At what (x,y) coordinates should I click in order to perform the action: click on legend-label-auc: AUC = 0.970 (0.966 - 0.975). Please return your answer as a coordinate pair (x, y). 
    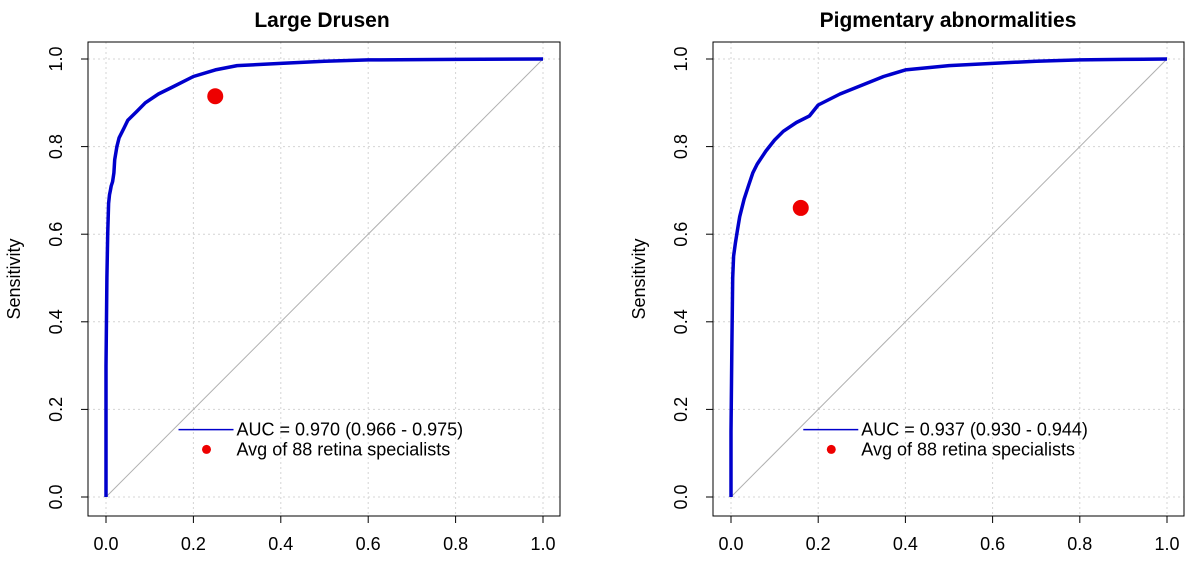
    Looking at the image, I should click on (350, 430).